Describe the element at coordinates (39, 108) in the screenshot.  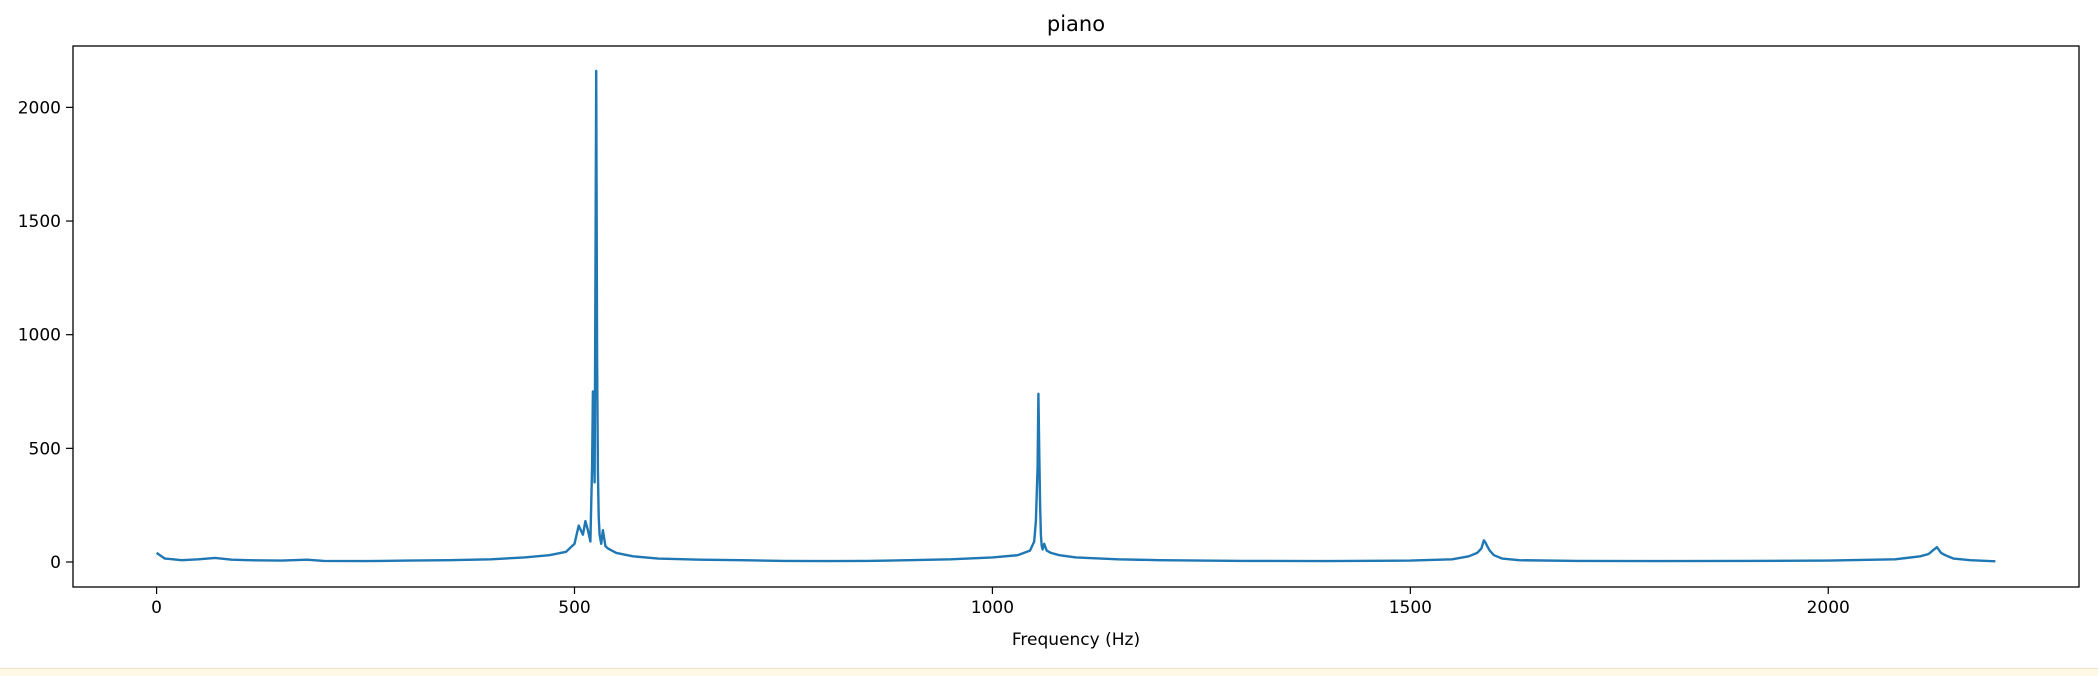
I see `y-tick-label: 2000` at that location.